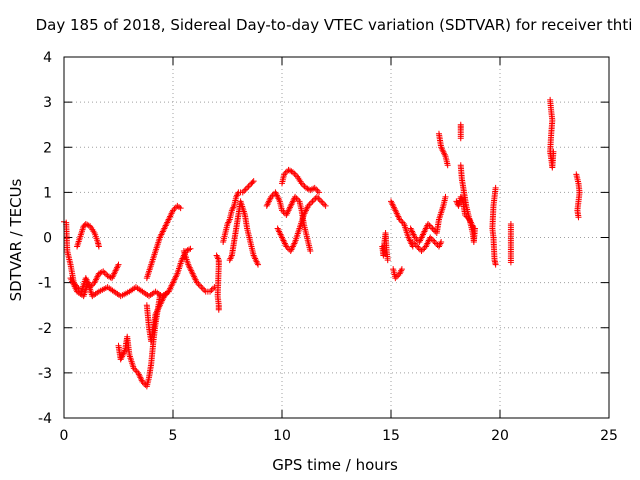 This screenshot has width=640, height=480. I want to click on x-tick-label: 20, so click(500, 436).